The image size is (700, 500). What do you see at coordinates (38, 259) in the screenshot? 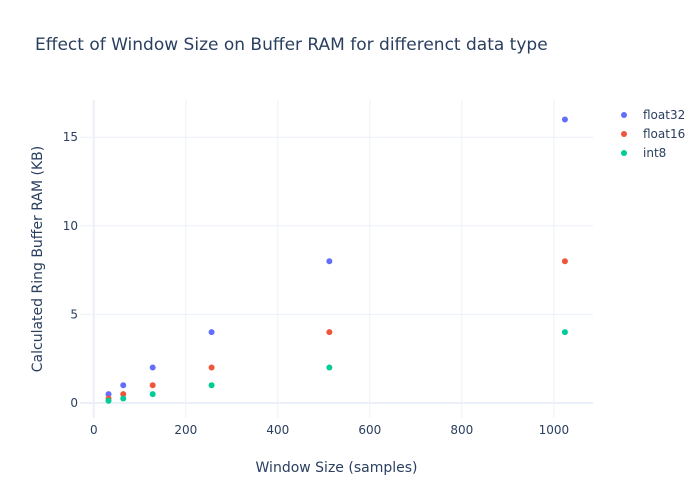
I see `y-axis-title: Calculated Ring Buffer RAM (KB)` at bounding box center [38, 259].